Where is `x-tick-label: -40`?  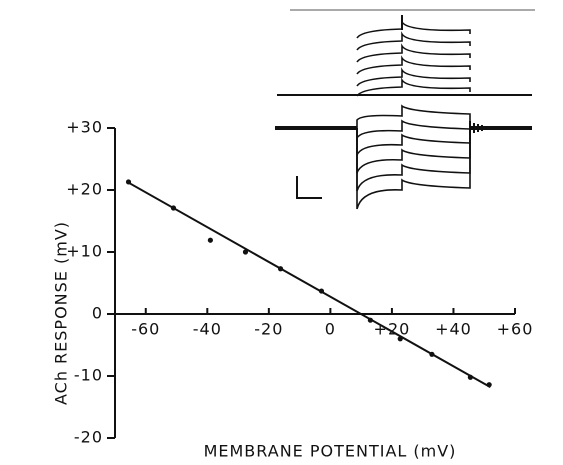
x-tick-label: -40 is located at coordinates (207, 329).